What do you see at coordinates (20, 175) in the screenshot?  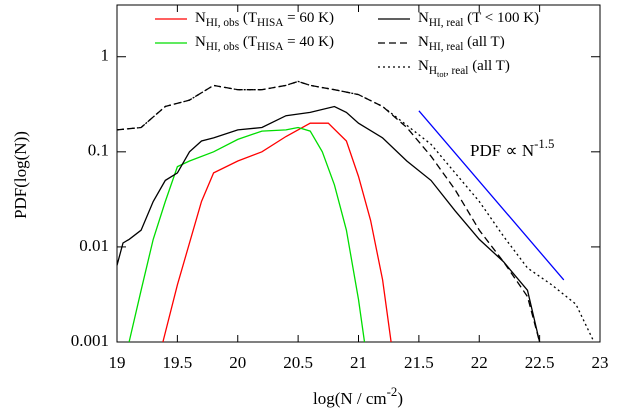 I see `y-axis-label: PDF(log(N))` at bounding box center [20, 175].